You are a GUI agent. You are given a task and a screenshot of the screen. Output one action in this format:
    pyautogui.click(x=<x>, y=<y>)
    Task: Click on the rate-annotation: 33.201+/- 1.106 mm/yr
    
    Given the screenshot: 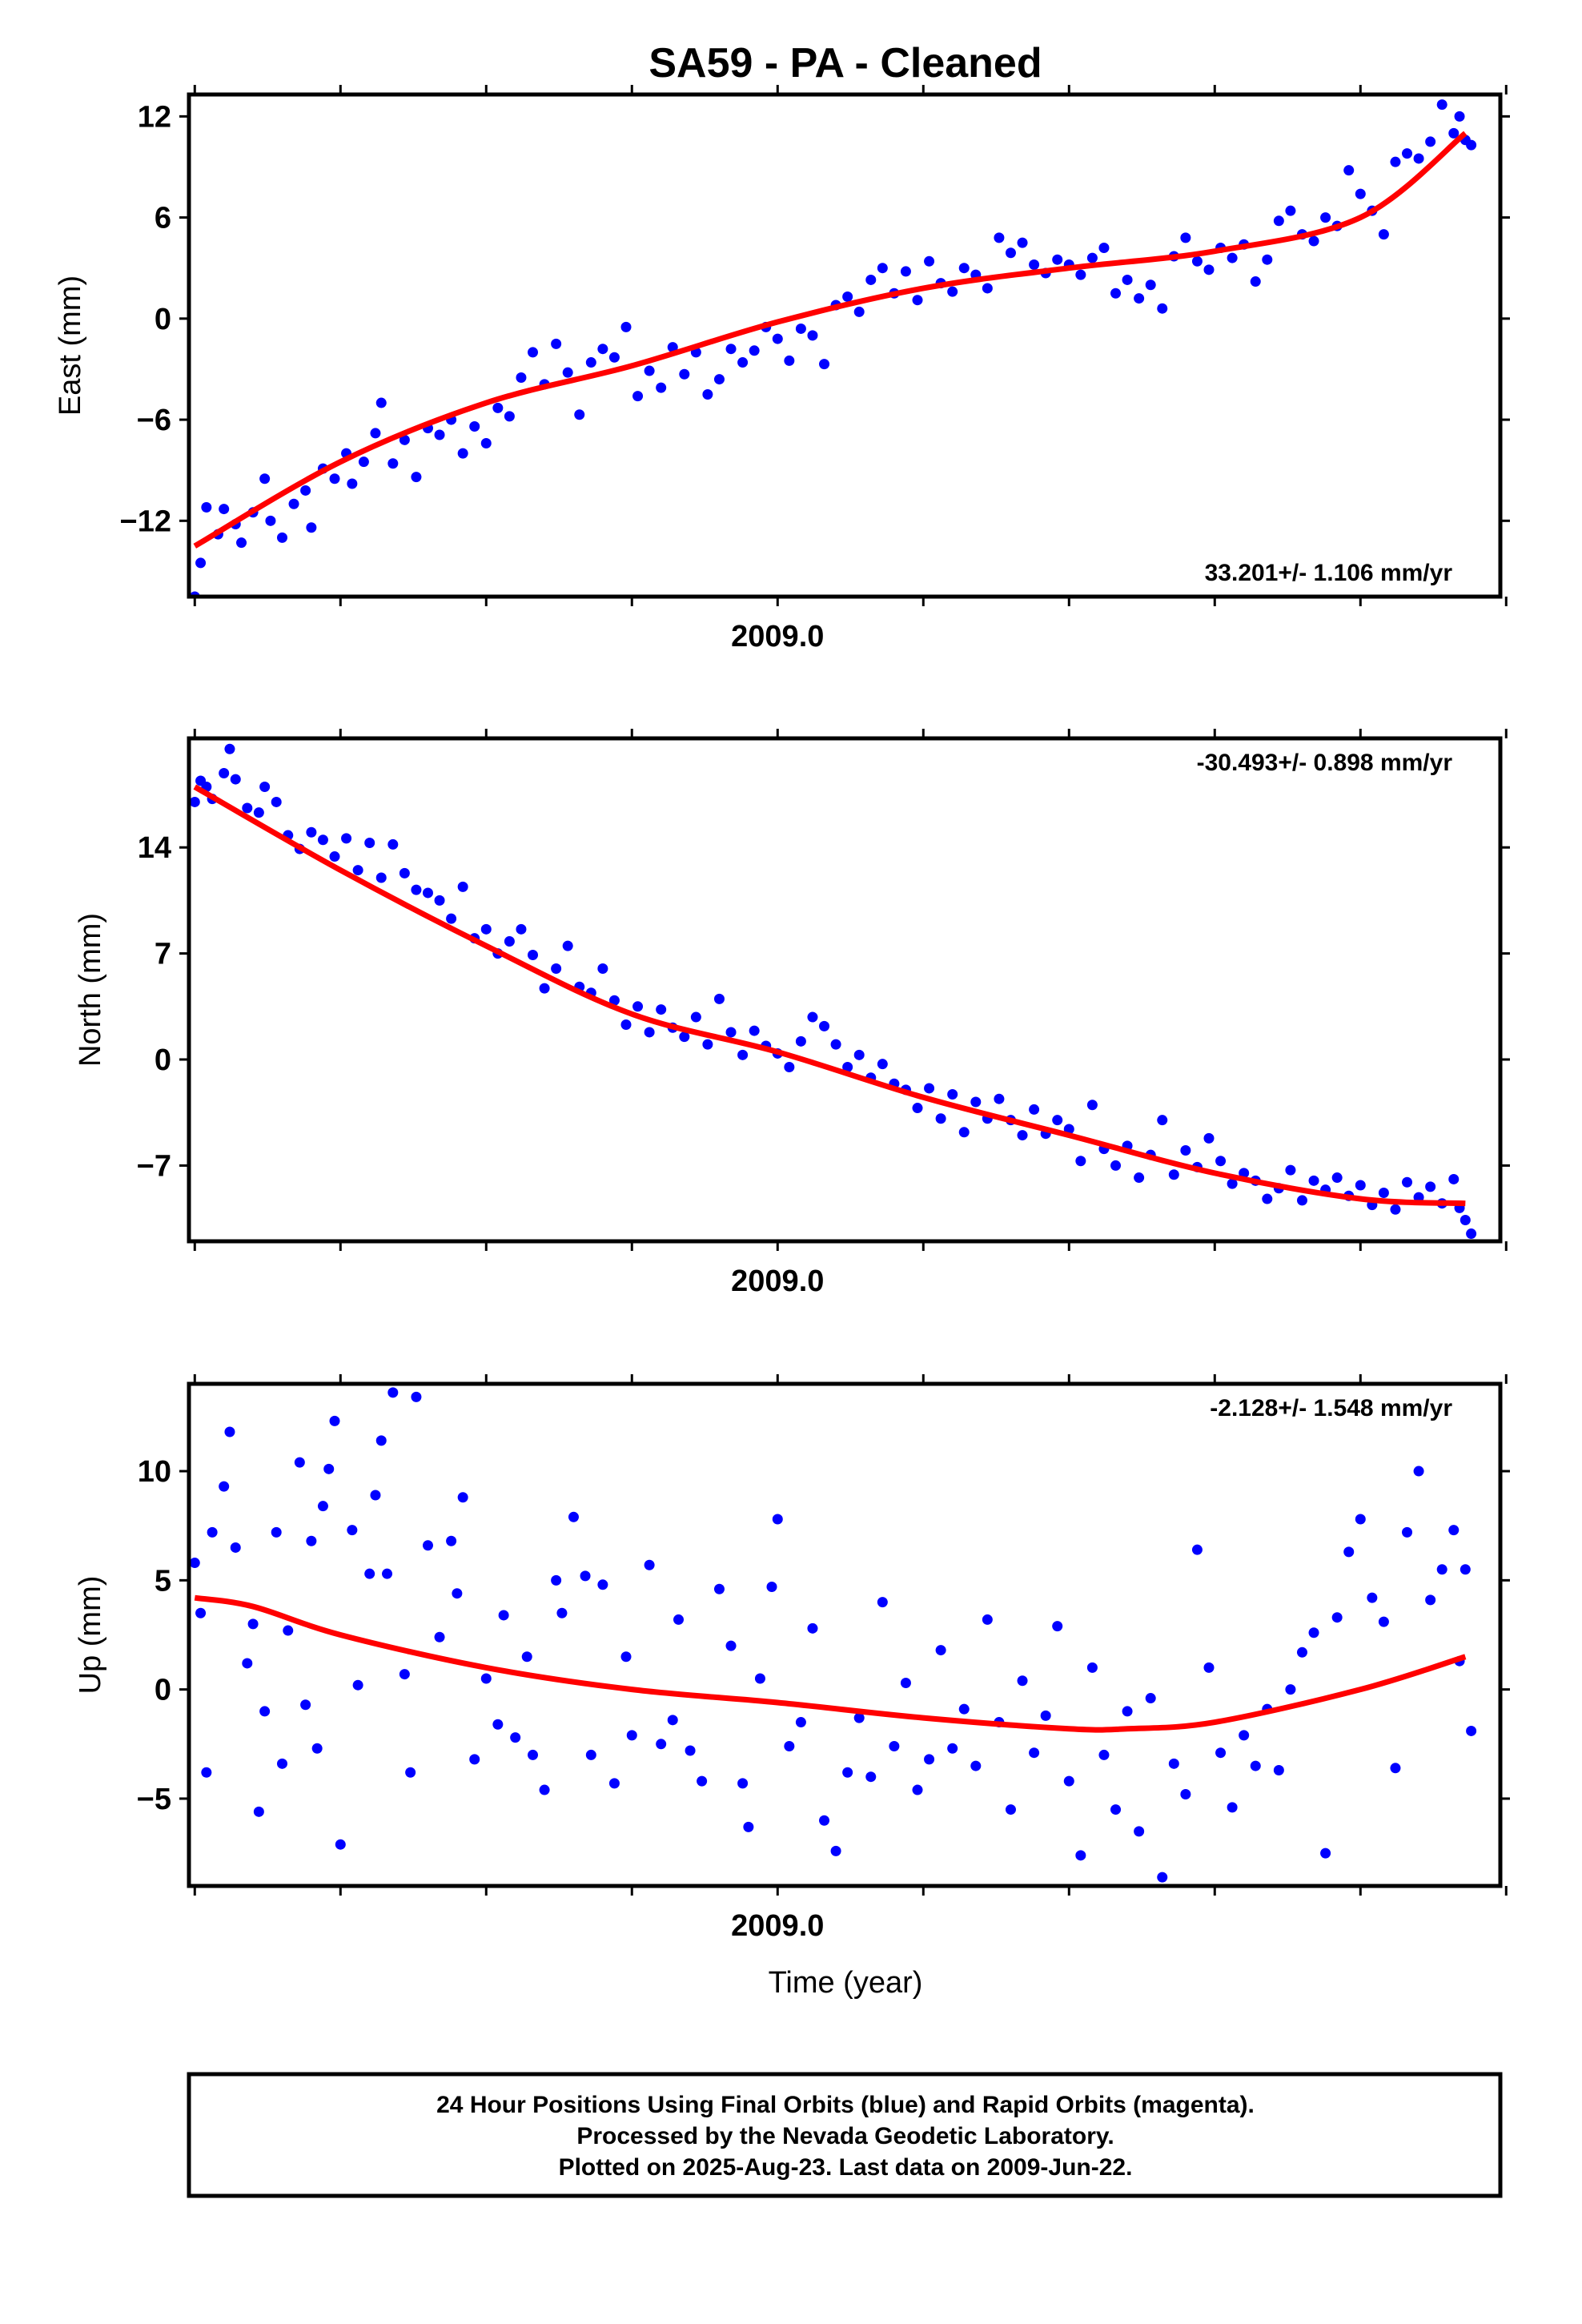 What is the action you would take?
    pyautogui.click(x=1329, y=573)
    